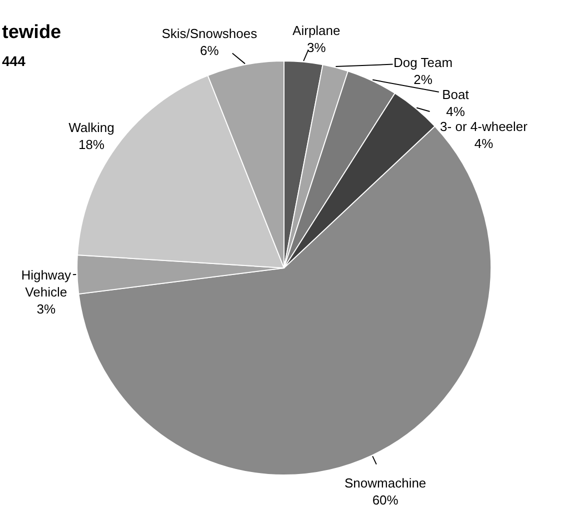  Describe the element at coordinates (46, 283) in the screenshot. I see `slice-label: Highway Vehicle` at that location.